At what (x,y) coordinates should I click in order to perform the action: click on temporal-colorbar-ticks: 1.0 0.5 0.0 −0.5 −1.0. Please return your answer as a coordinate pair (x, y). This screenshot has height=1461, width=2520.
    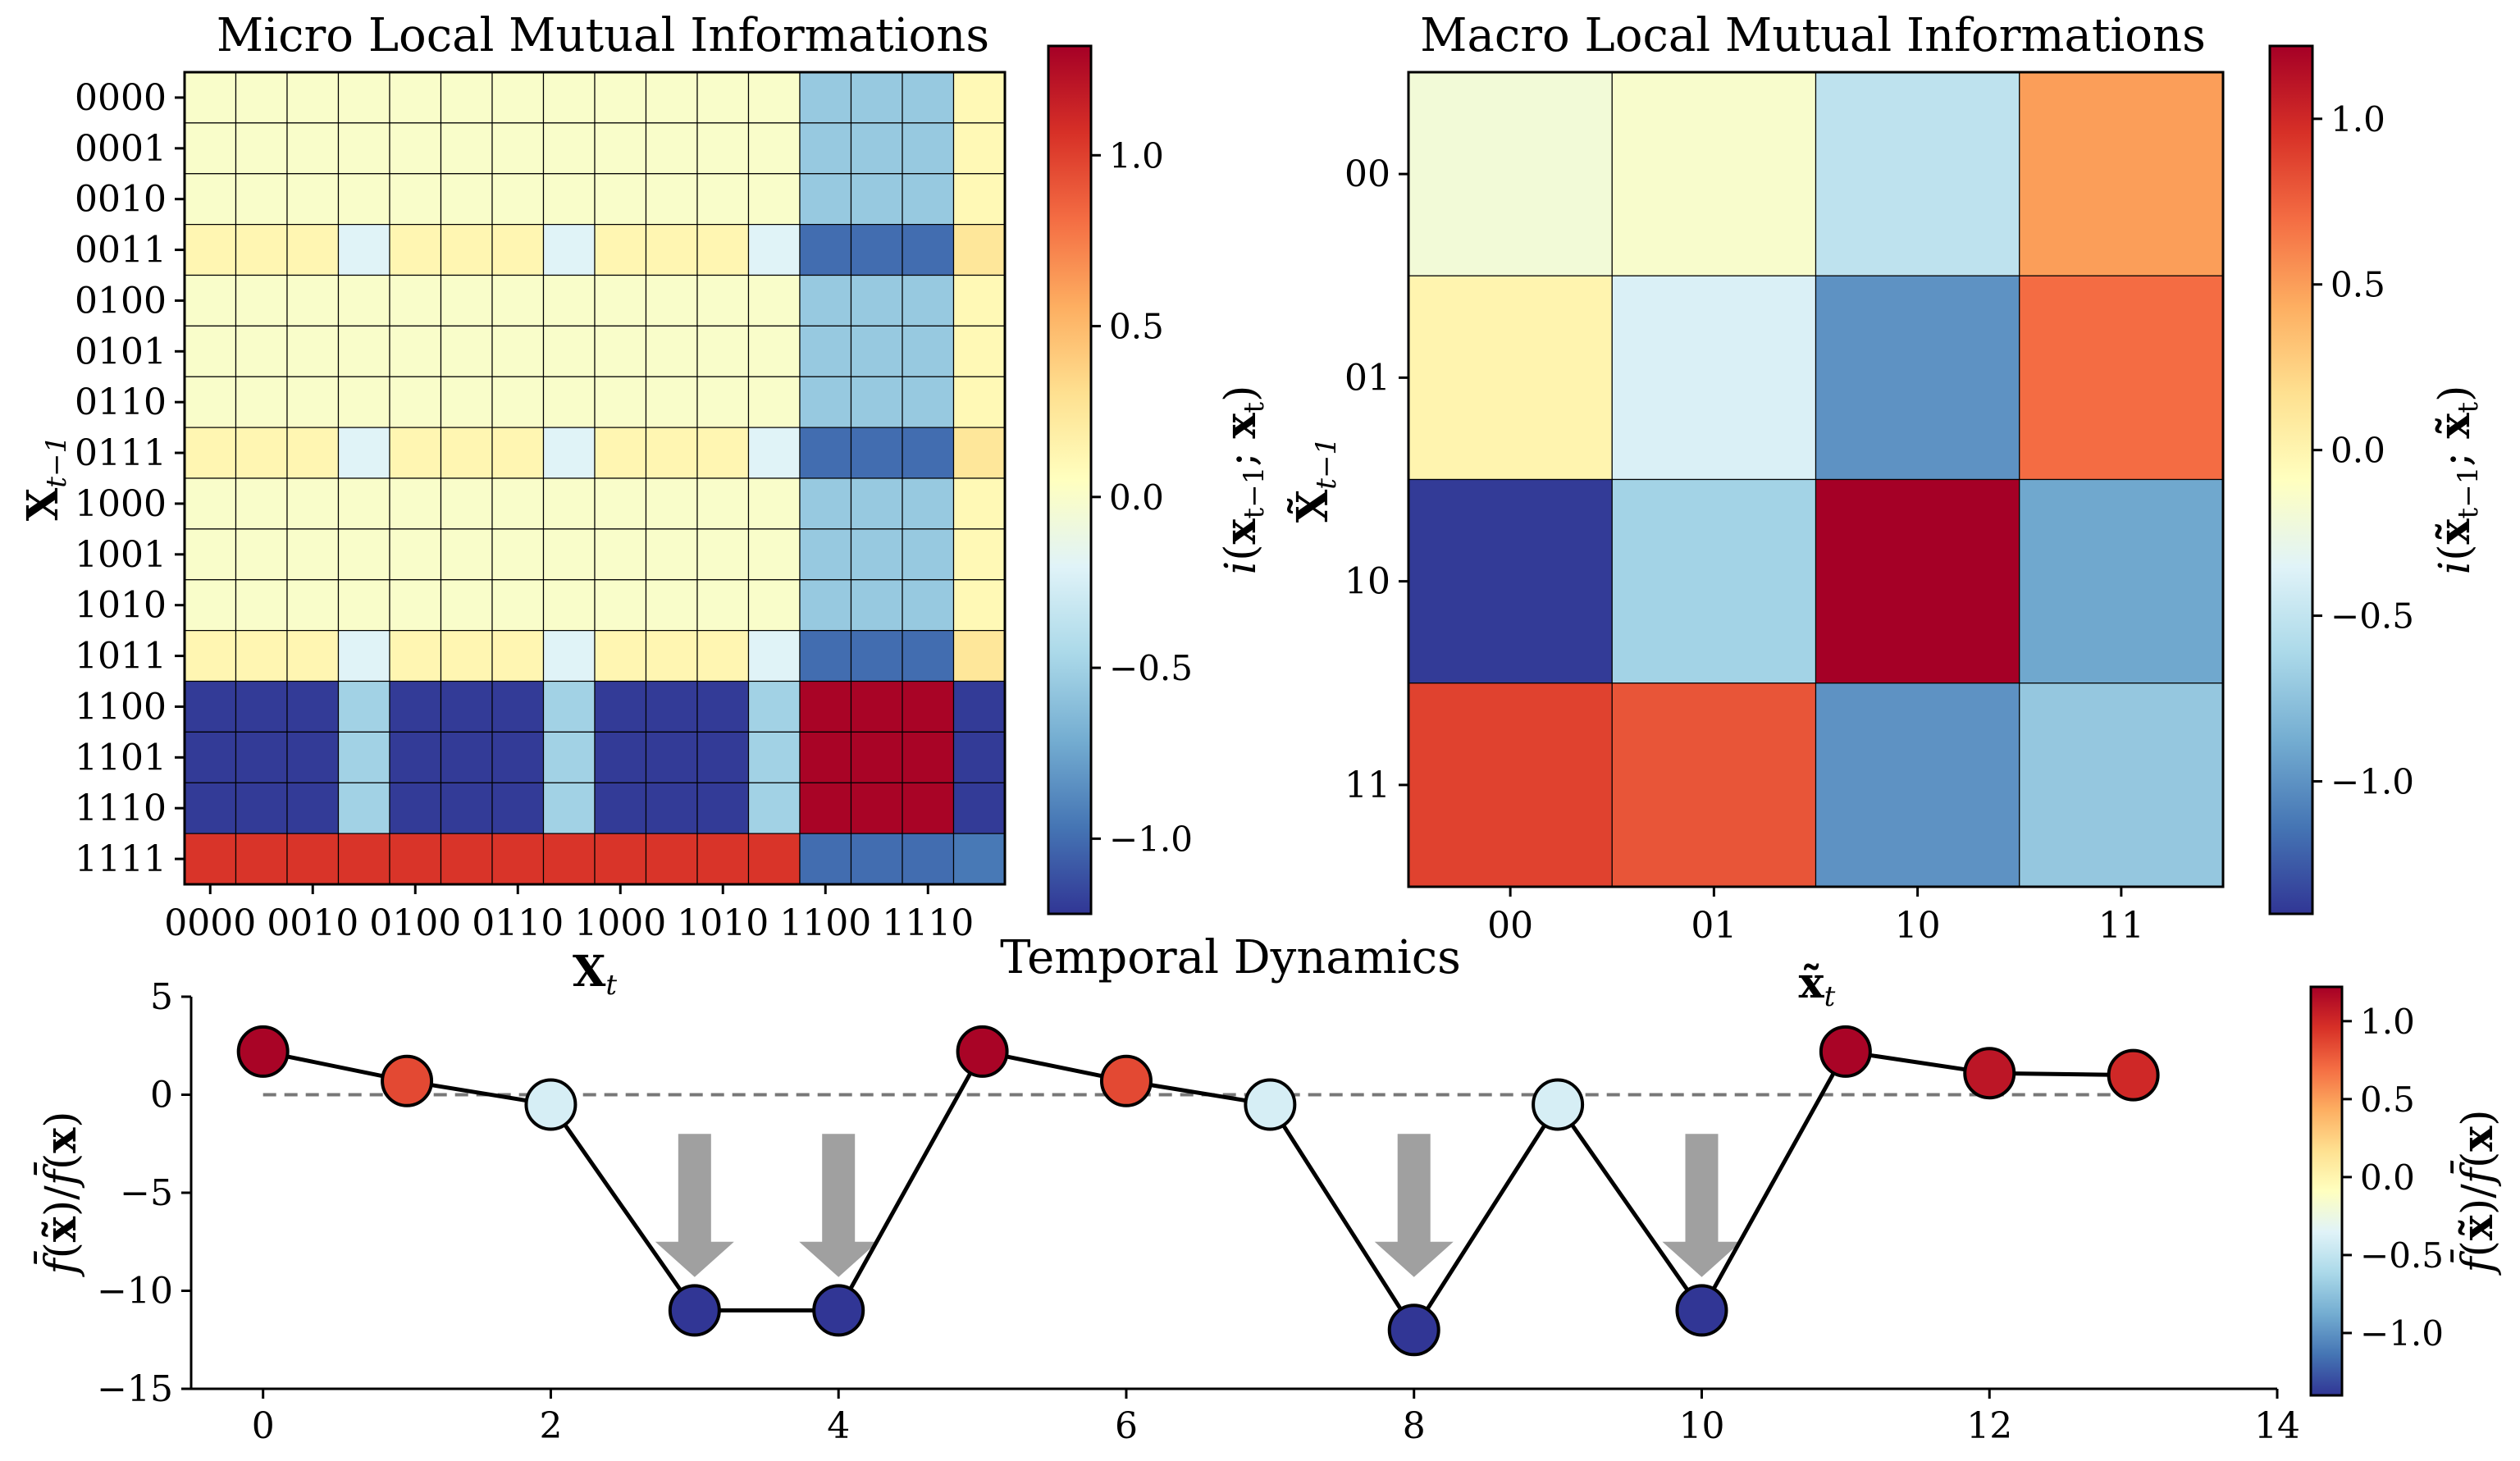
    Looking at the image, I should click on (2393, 1178).